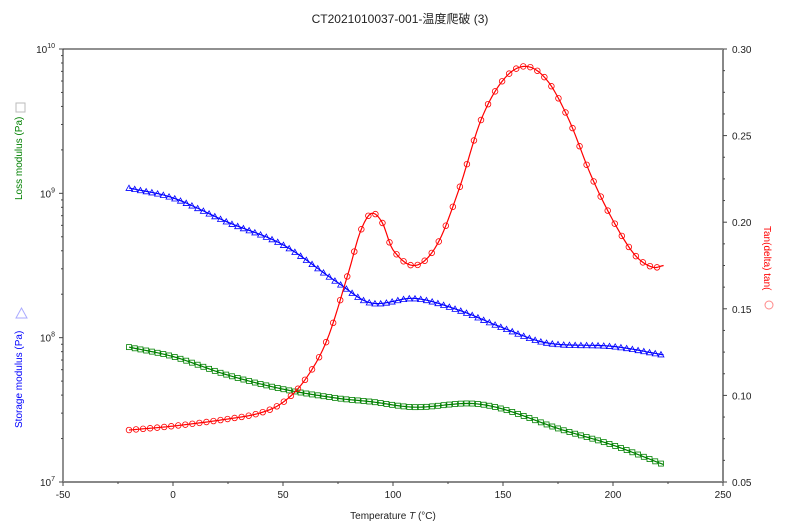 This screenshot has height=526, width=799. I want to click on y-right-tick-label: 0.15, so click(742, 310).